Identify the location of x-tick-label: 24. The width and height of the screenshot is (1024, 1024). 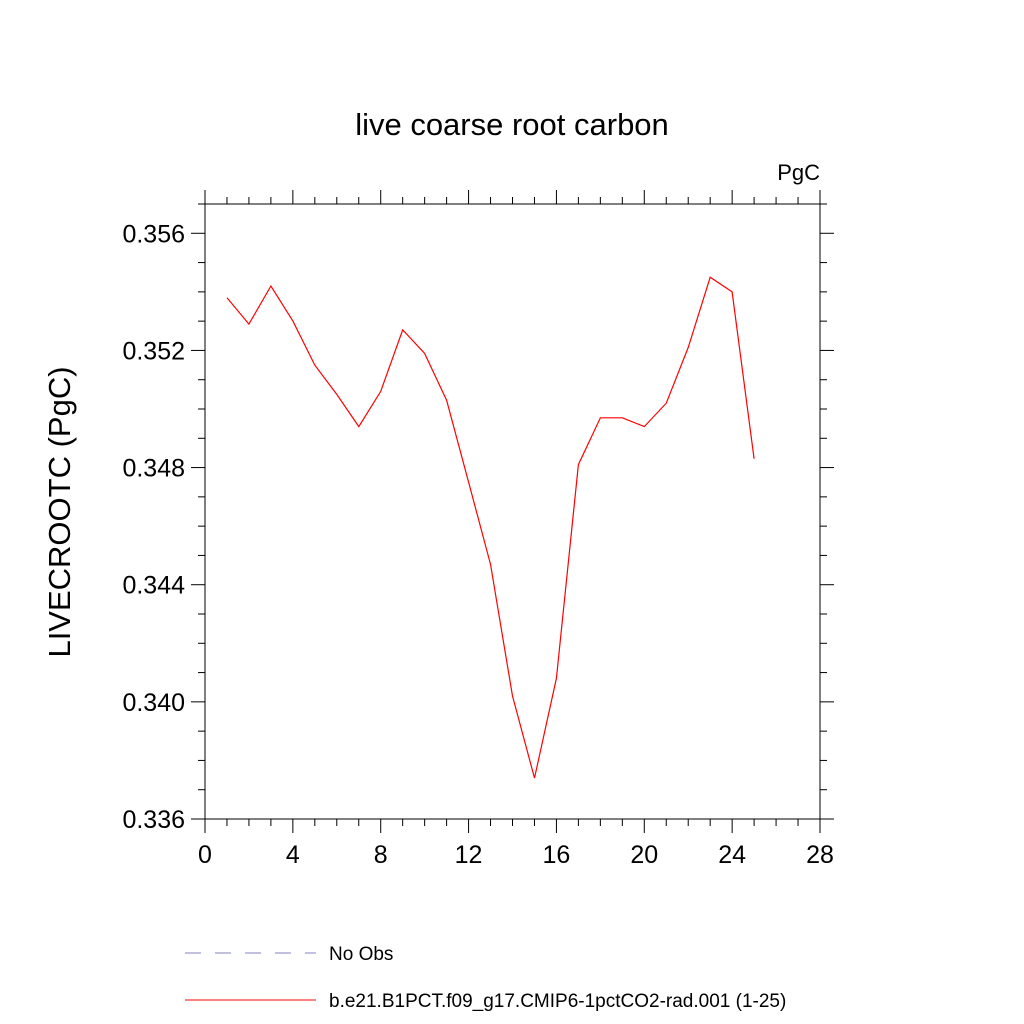
(732, 855).